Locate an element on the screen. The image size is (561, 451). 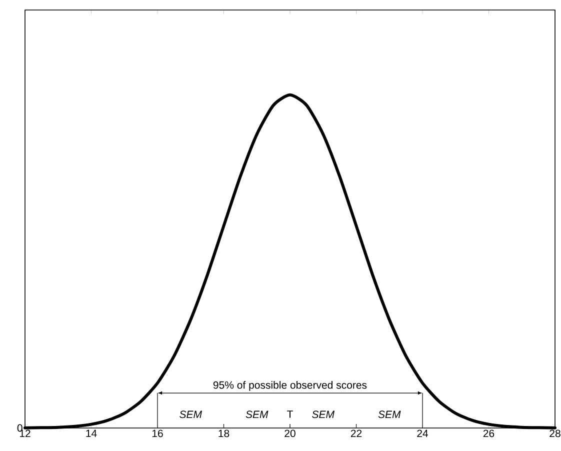
x-tick-label: 28 is located at coordinates (555, 434).